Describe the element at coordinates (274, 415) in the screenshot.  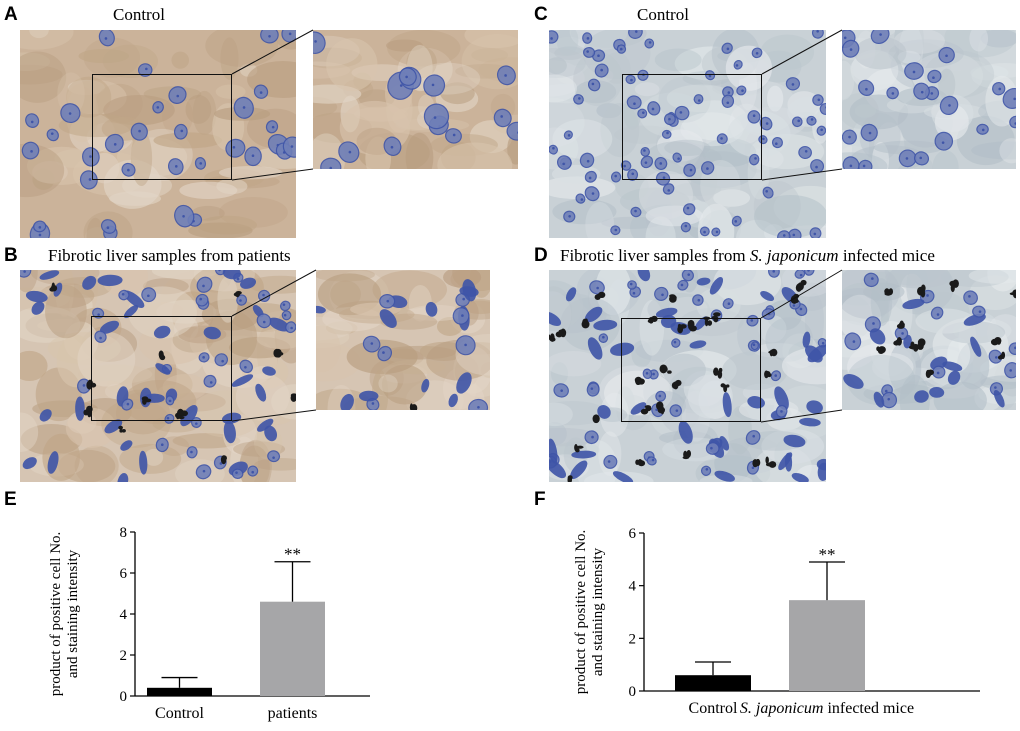
I see `connector-b-bottom` at that location.